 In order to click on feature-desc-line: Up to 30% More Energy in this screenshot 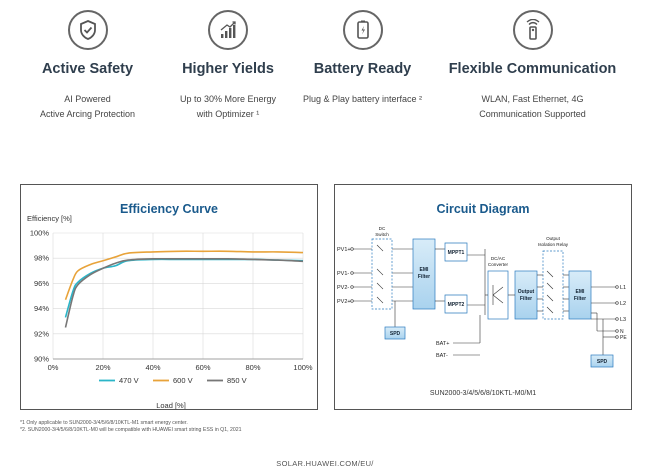, I will do `click(228, 99)`.